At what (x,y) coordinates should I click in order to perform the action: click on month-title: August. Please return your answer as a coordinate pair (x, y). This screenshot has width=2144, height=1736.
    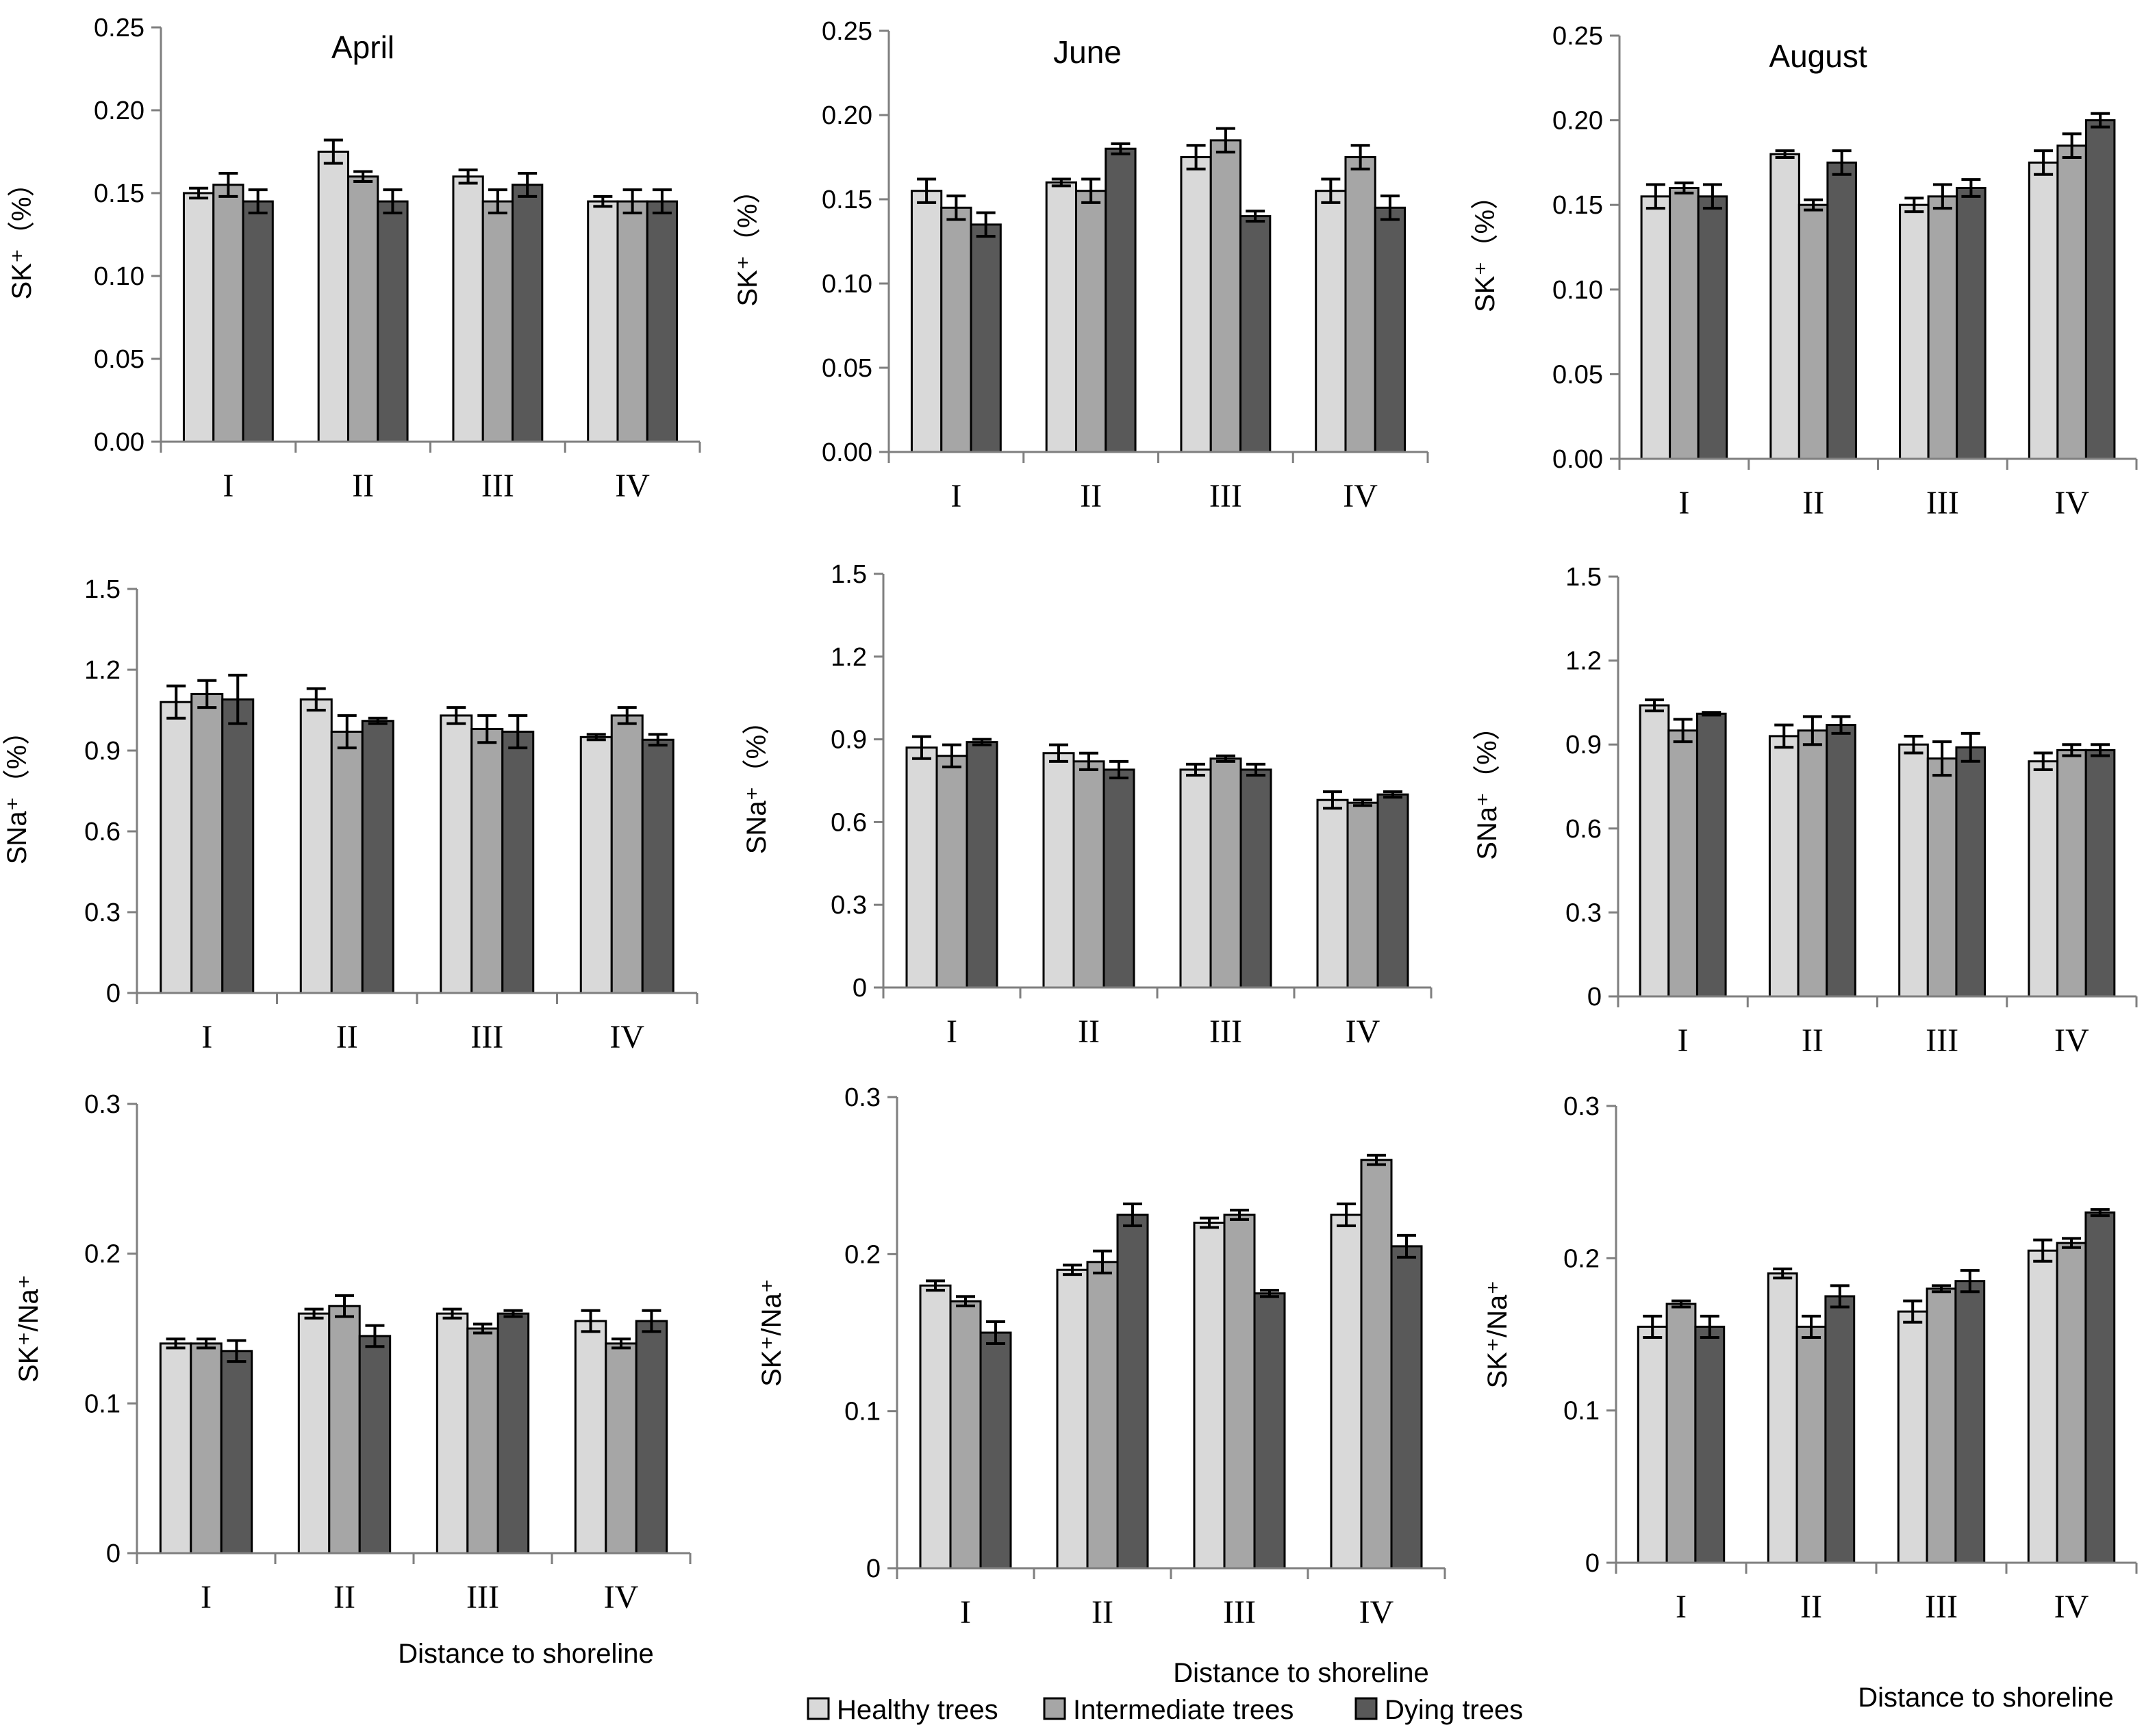
    Looking at the image, I should click on (1818, 56).